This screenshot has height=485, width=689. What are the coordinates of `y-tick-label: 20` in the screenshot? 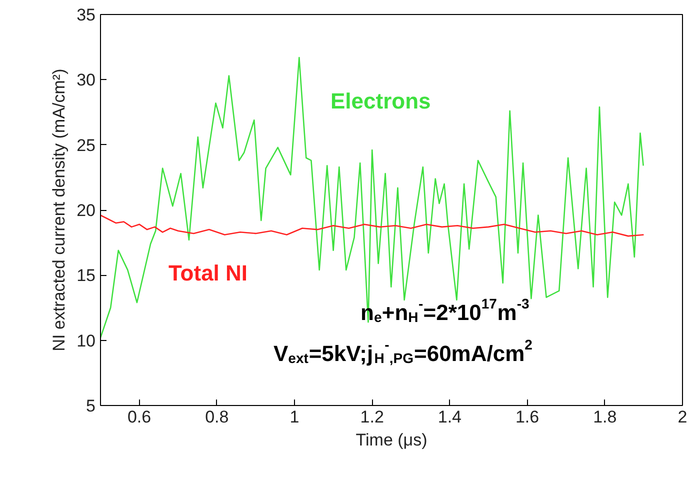 It's located at (86, 210).